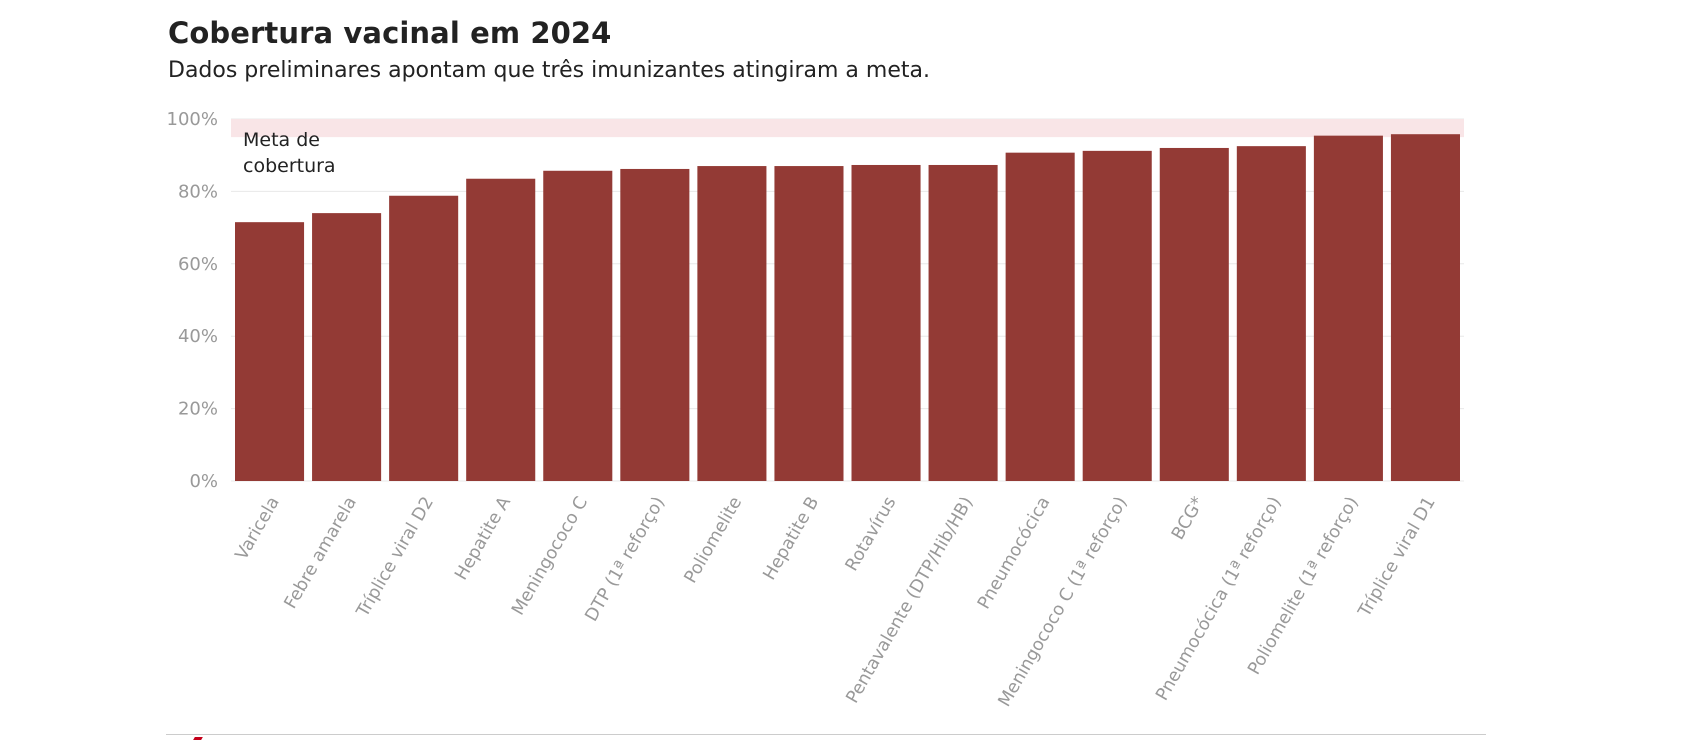 The width and height of the screenshot is (1682, 740). What do you see at coordinates (192, 119) in the screenshot?
I see `y-tick-label: 100%` at bounding box center [192, 119].